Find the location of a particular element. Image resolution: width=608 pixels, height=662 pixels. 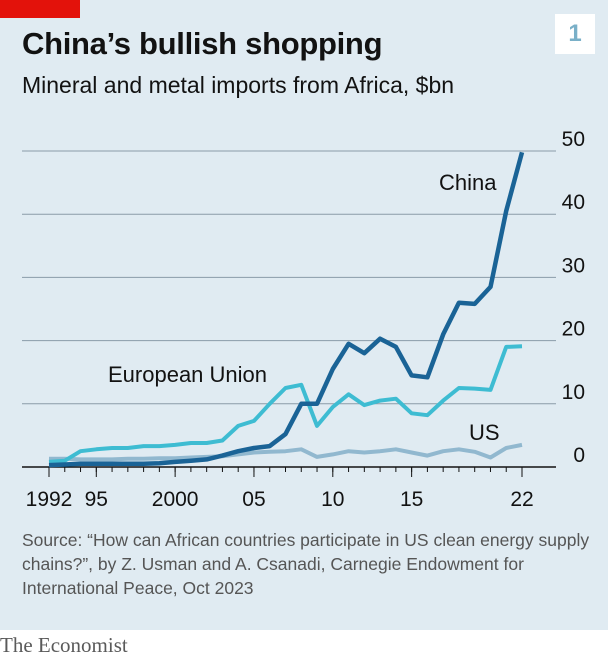

y-tick-label-20: 20 is located at coordinates (573, 329).